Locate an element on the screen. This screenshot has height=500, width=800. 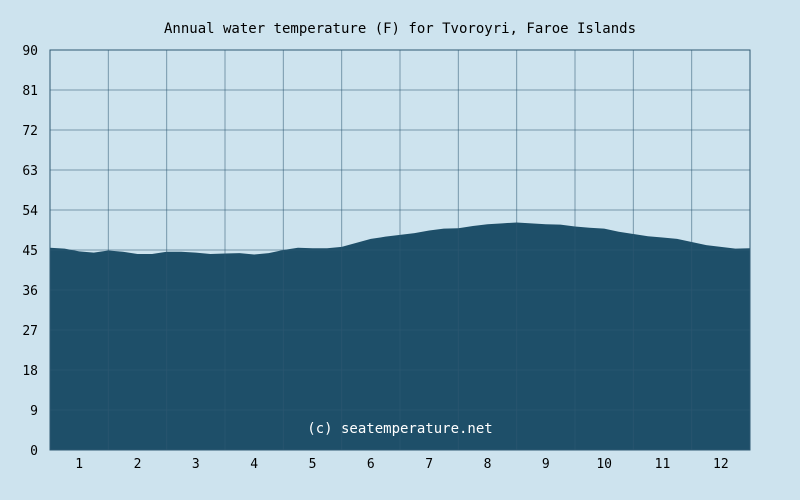
y-axis-ticks: 0 9 18 27 36 45 54 63 72 81 90 is located at coordinates (30, 251).